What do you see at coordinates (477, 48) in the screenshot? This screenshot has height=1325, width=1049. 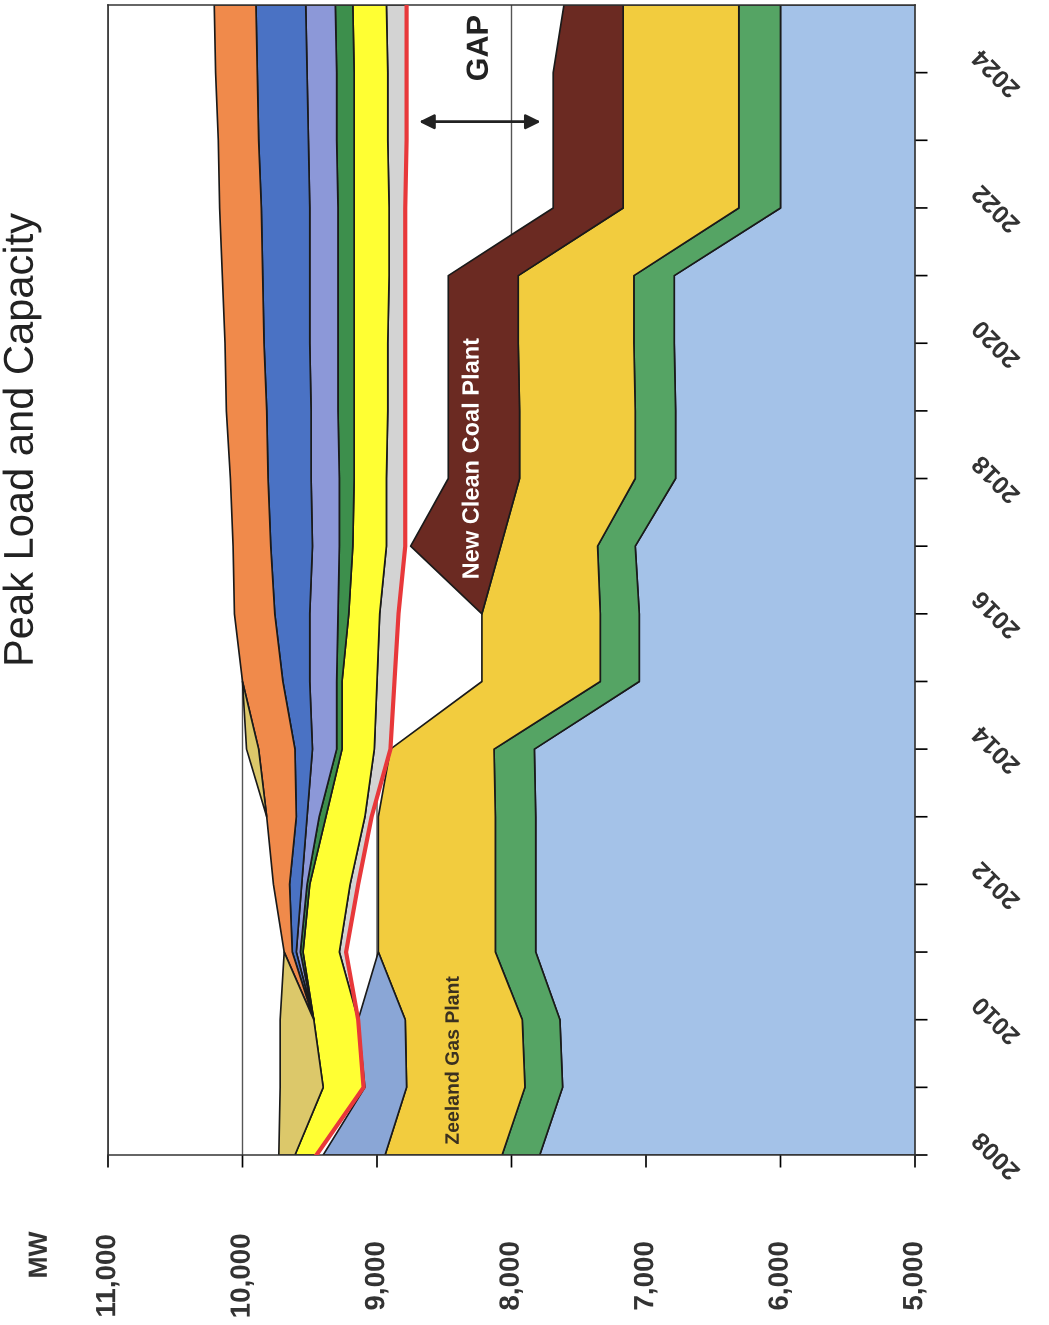 I see `annotation: GAP` at bounding box center [477, 48].